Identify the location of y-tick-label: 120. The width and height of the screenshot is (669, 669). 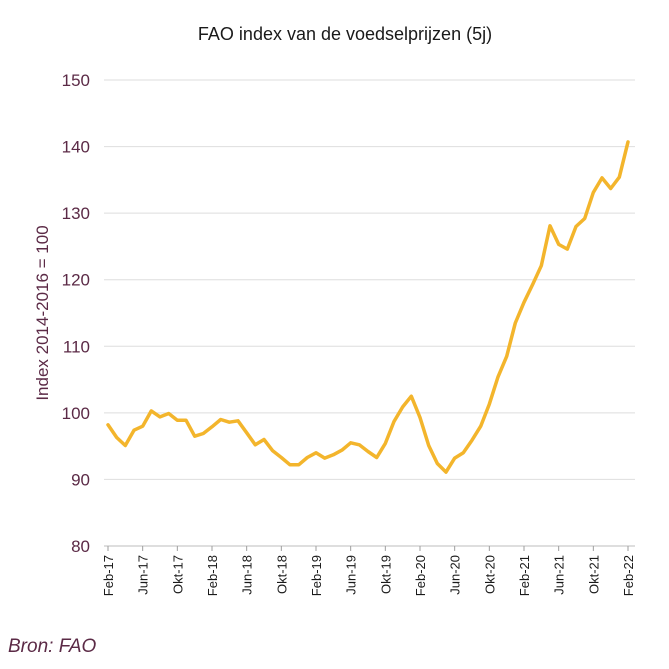
(76, 280).